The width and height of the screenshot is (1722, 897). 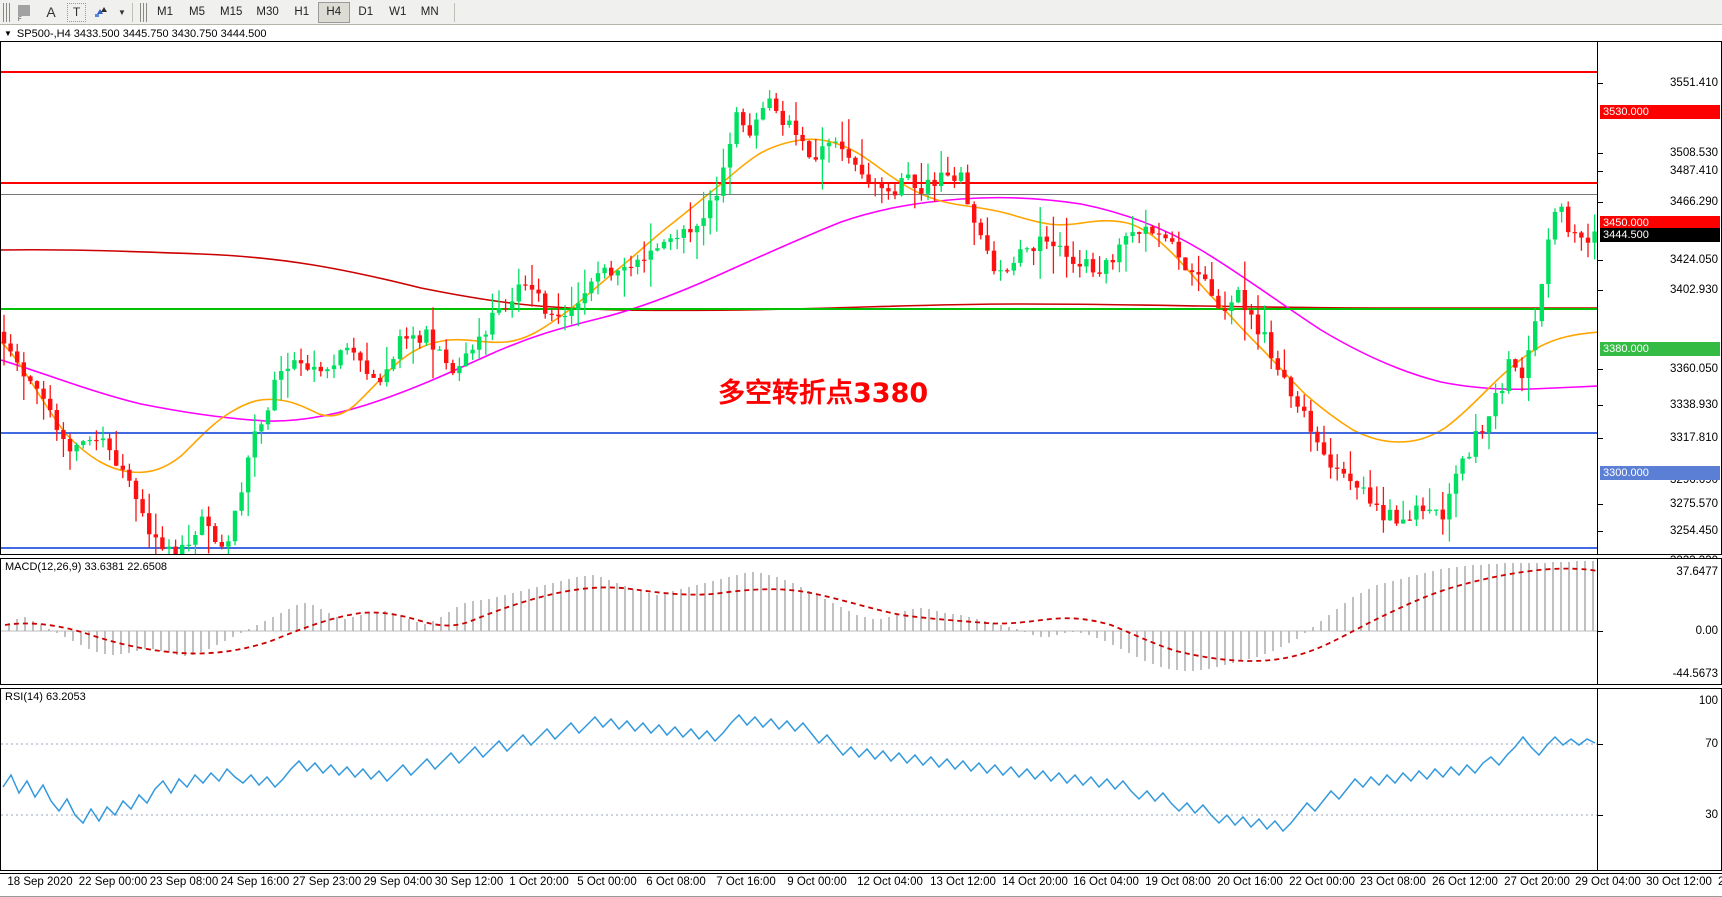 What do you see at coordinates (76, 12) in the screenshot?
I see `label-tool-icon: T` at bounding box center [76, 12].